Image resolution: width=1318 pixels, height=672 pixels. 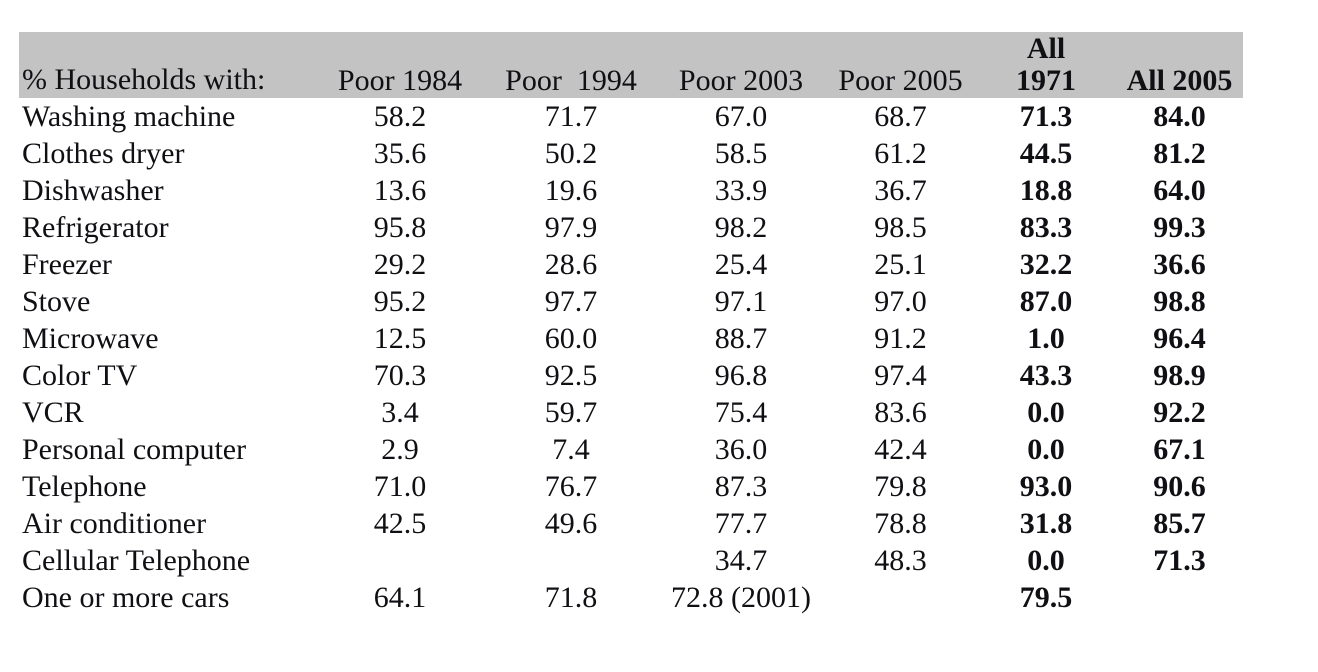 What do you see at coordinates (67, 264) in the screenshot?
I see `row-label: Freezer` at bounding box center [67, 264].